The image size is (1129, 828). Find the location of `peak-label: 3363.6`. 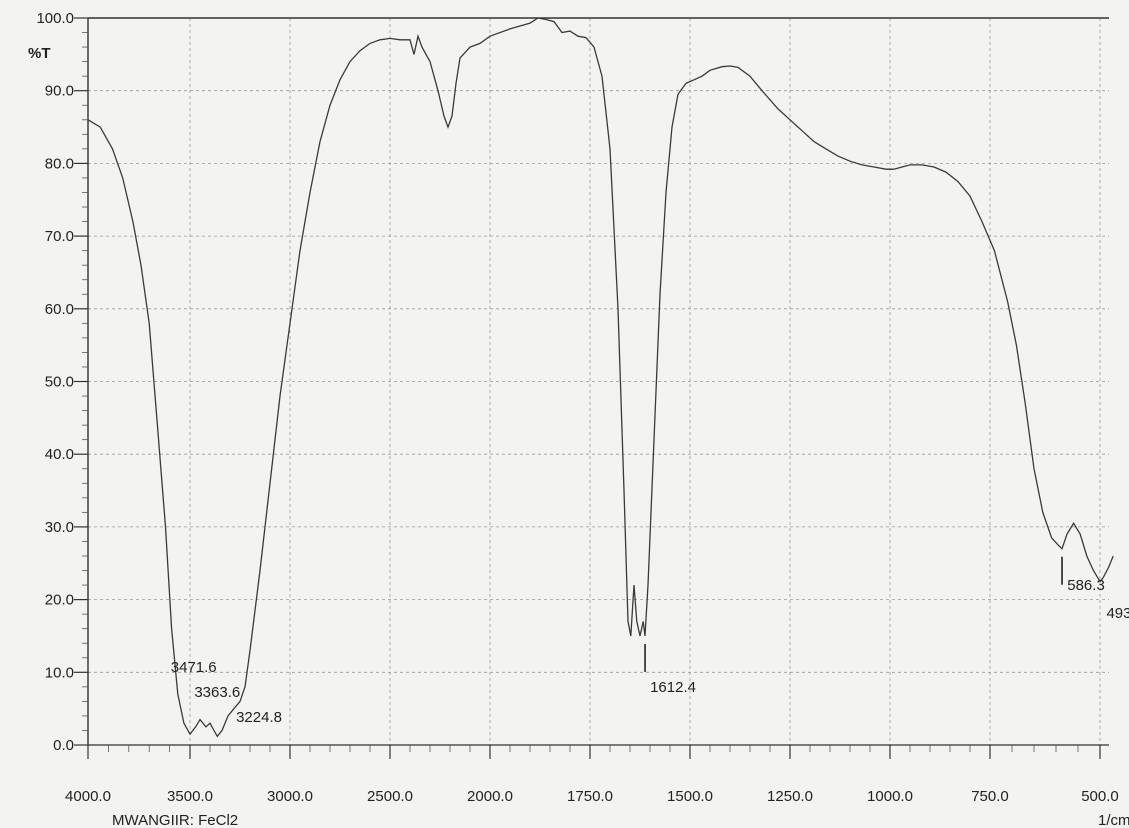

peak-label: 3363.6 is located at coordinates (217, 692).